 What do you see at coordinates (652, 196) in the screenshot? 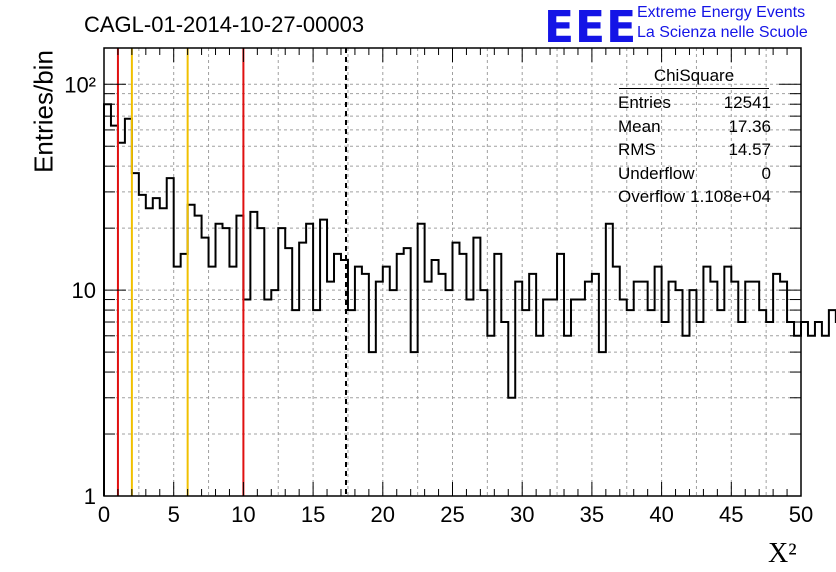
I see `stats-label: Overflow` at bounding box center [652, 196].